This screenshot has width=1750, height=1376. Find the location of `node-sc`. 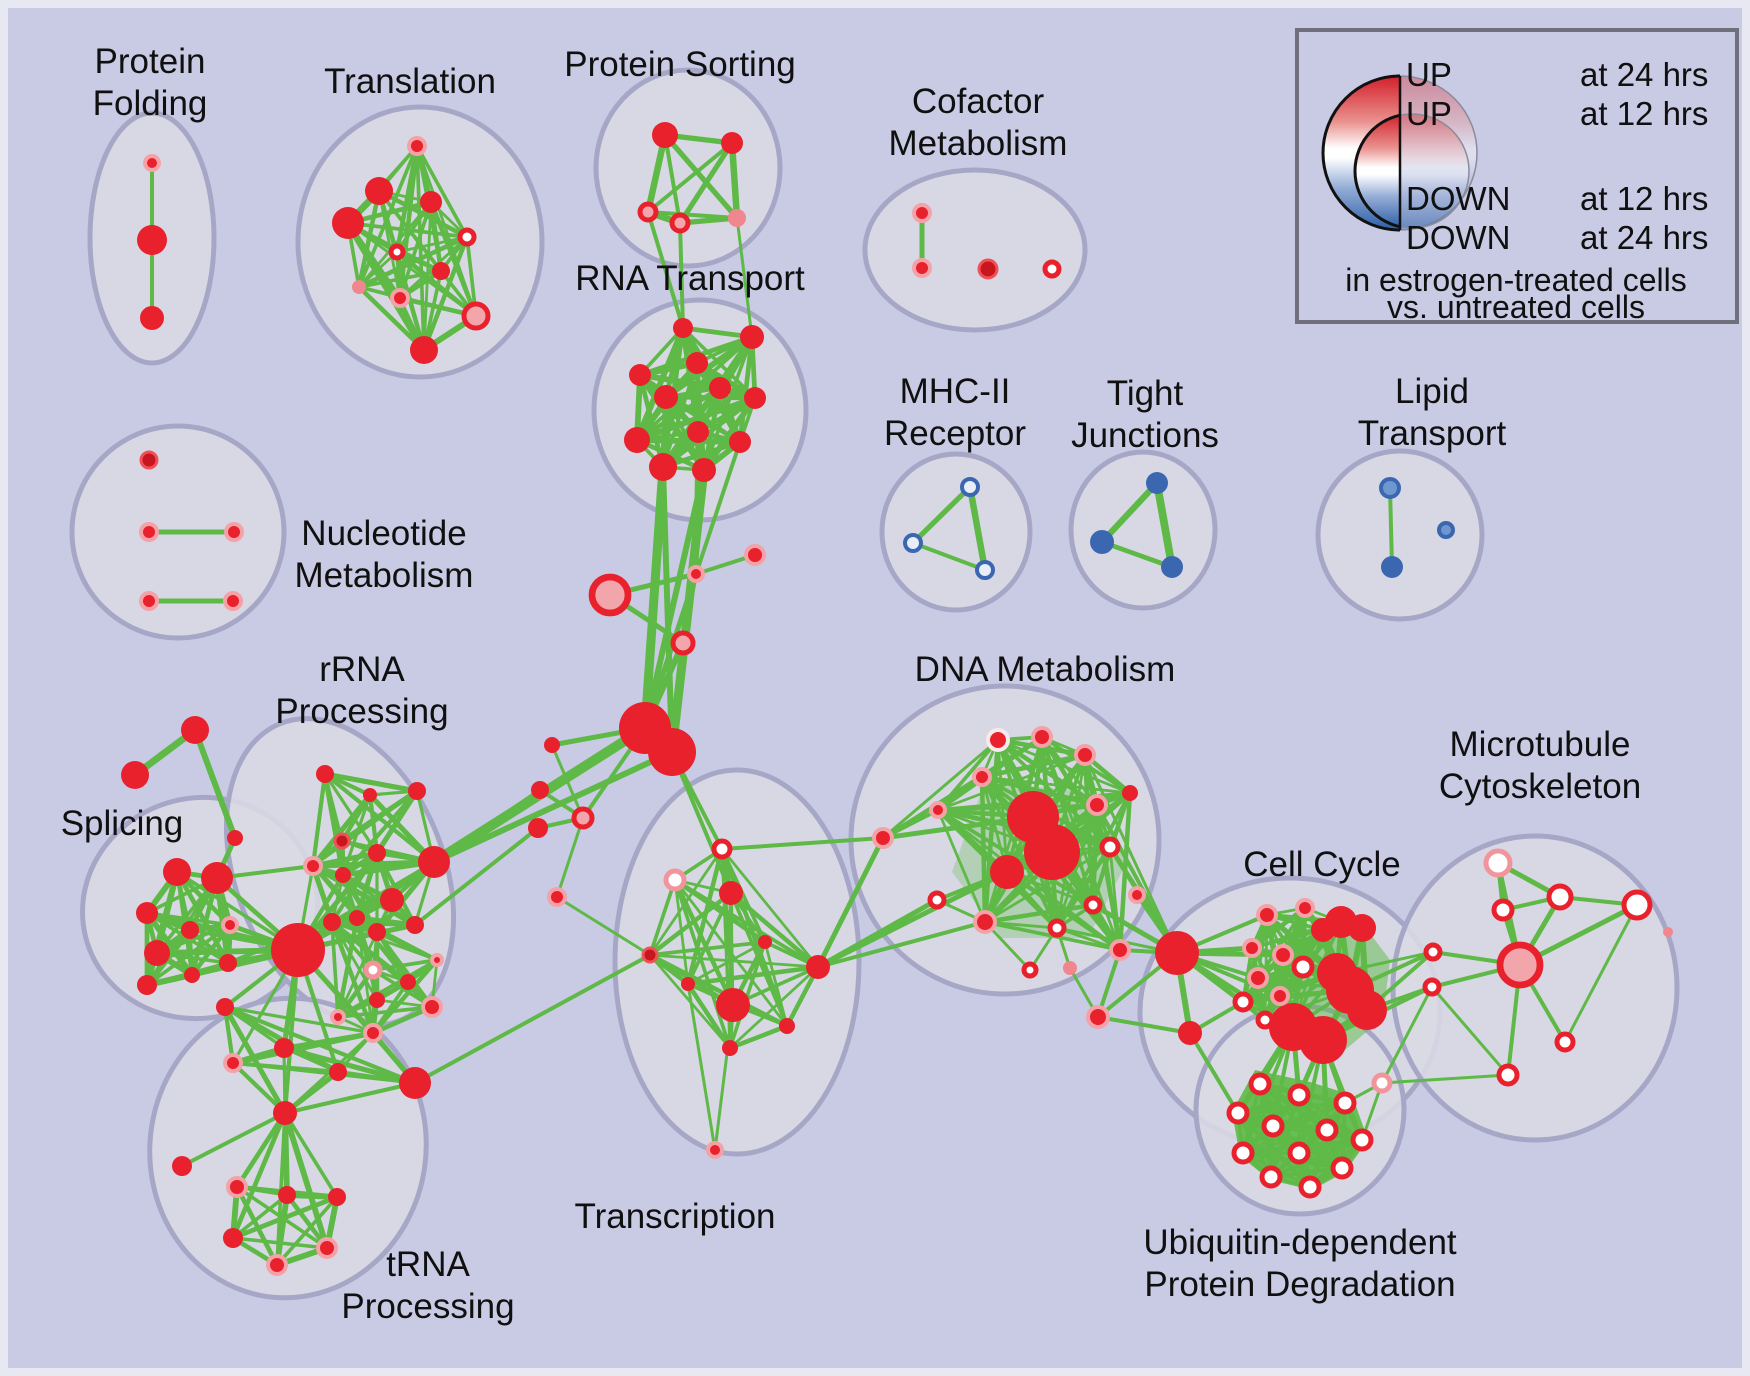

node-sc is located at coordinates (235, 838).